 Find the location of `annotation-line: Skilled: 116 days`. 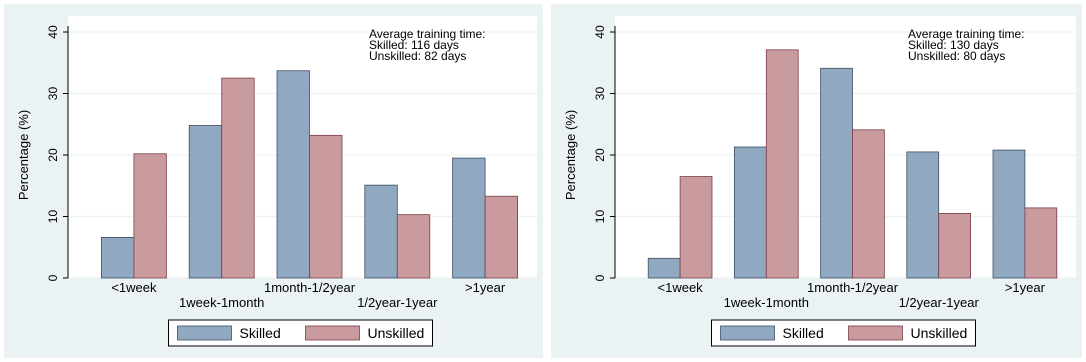

annotation-line: Skilled: 116 days is located at coordinates (414, 45).